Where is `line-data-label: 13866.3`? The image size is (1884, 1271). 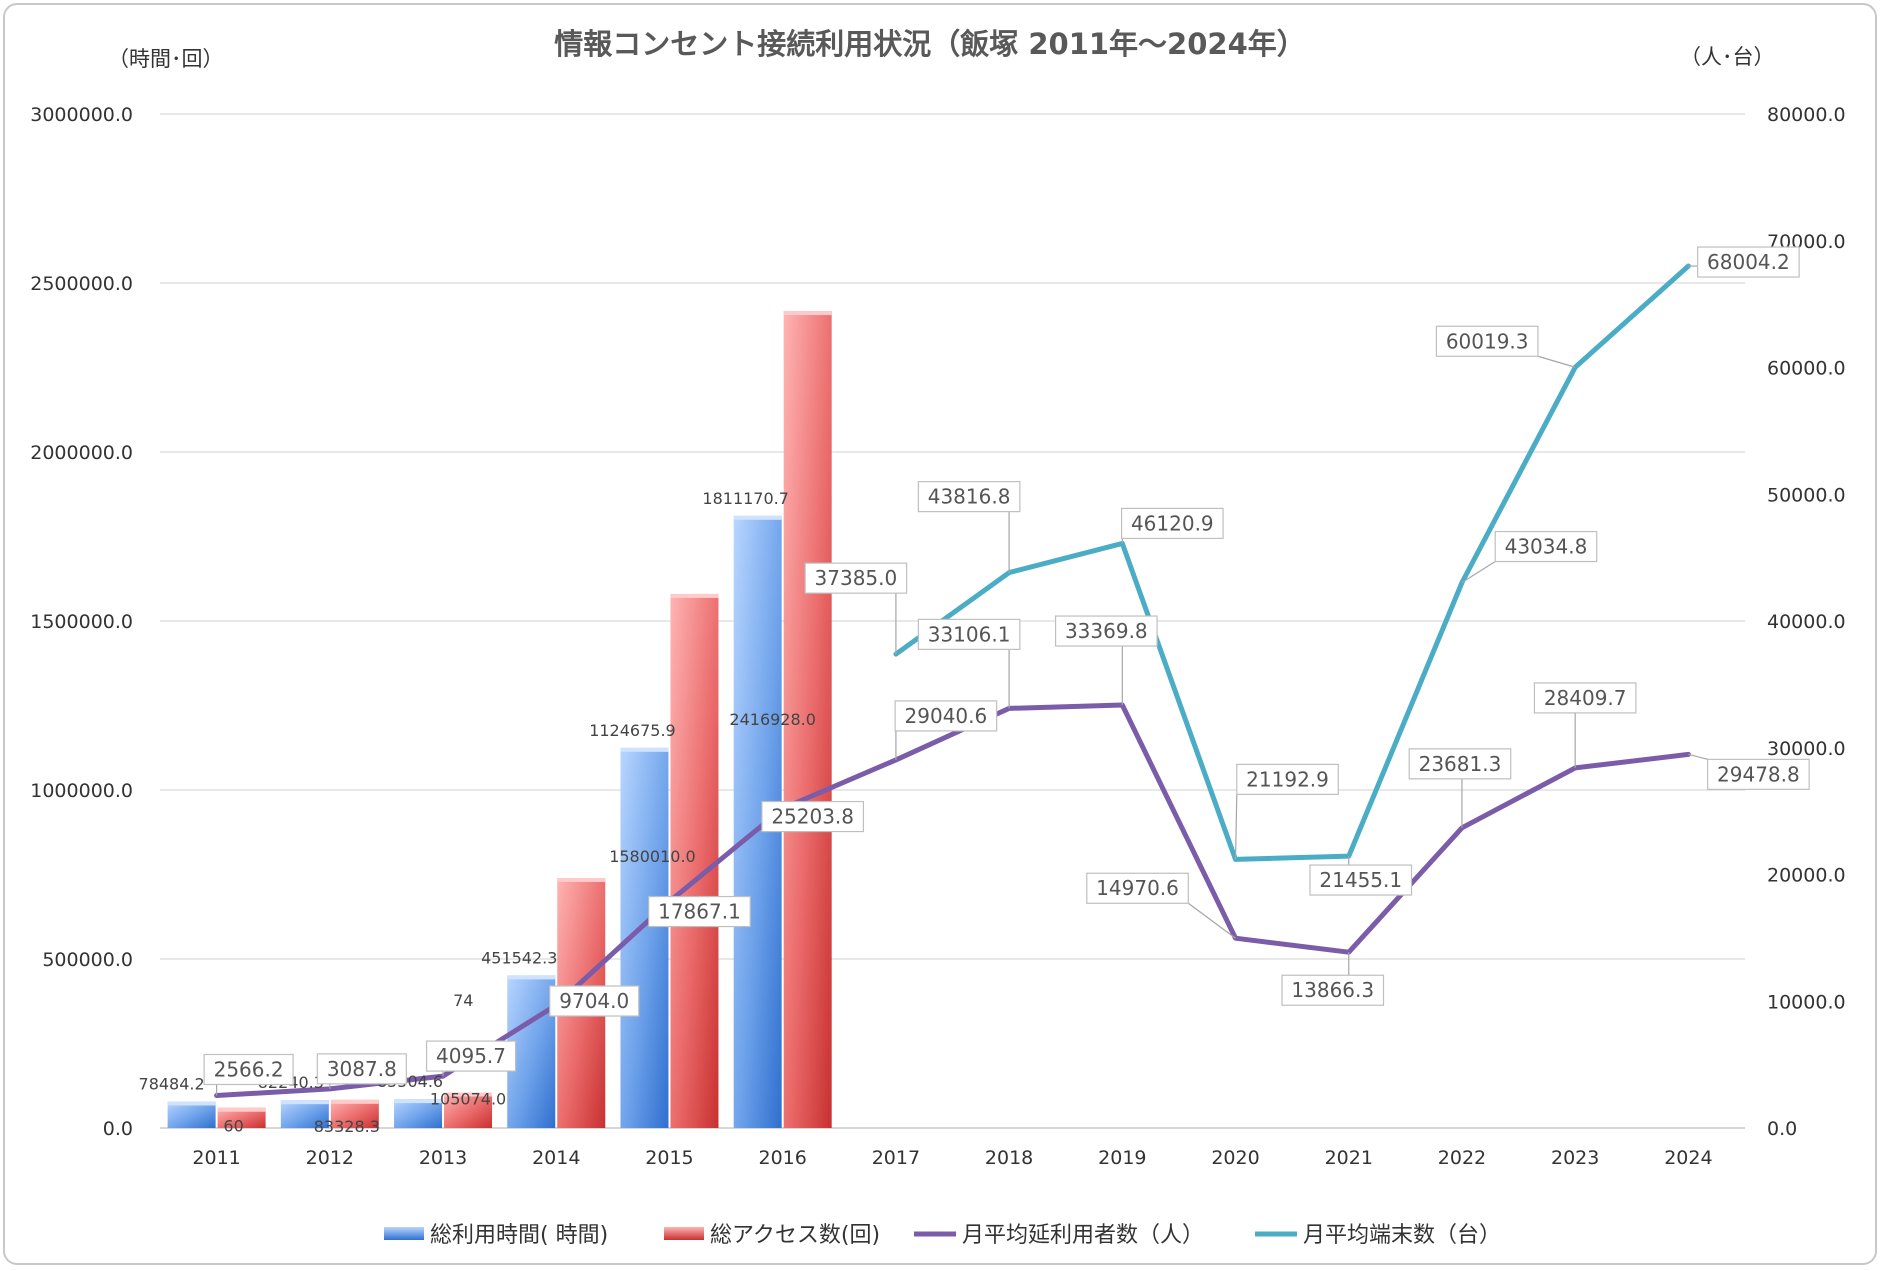
line-data-label: 13866.3 is located at coordinates (1332, 990).